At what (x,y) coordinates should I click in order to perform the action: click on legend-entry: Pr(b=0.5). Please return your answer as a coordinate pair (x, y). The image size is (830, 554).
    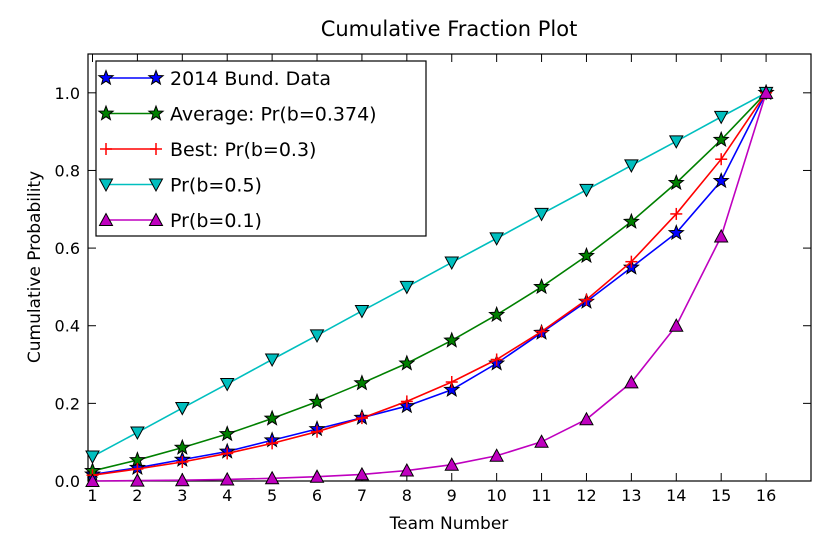
    Looking at the image, I should click on (180, 186).